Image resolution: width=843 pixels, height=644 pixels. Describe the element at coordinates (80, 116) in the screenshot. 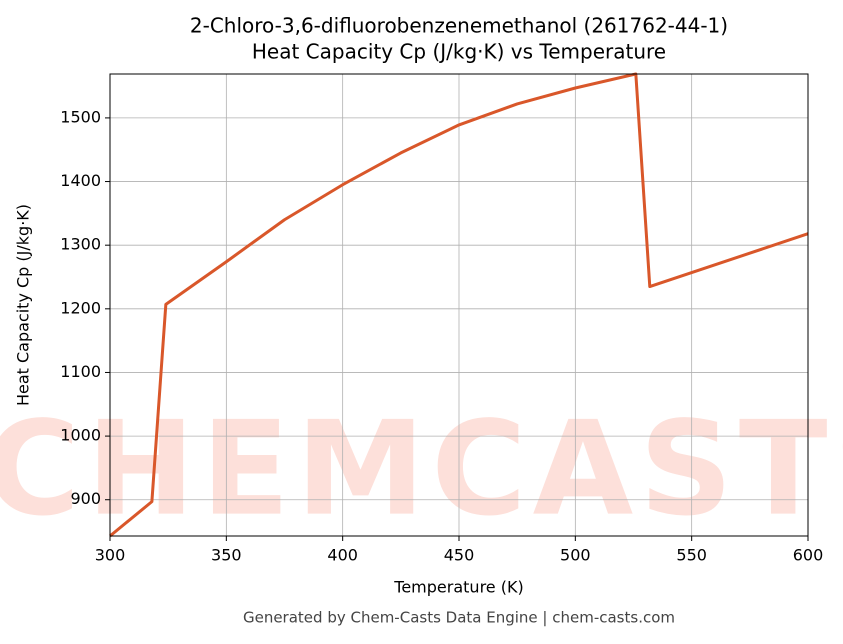

I see `y-tick-label: 1500` at that location.